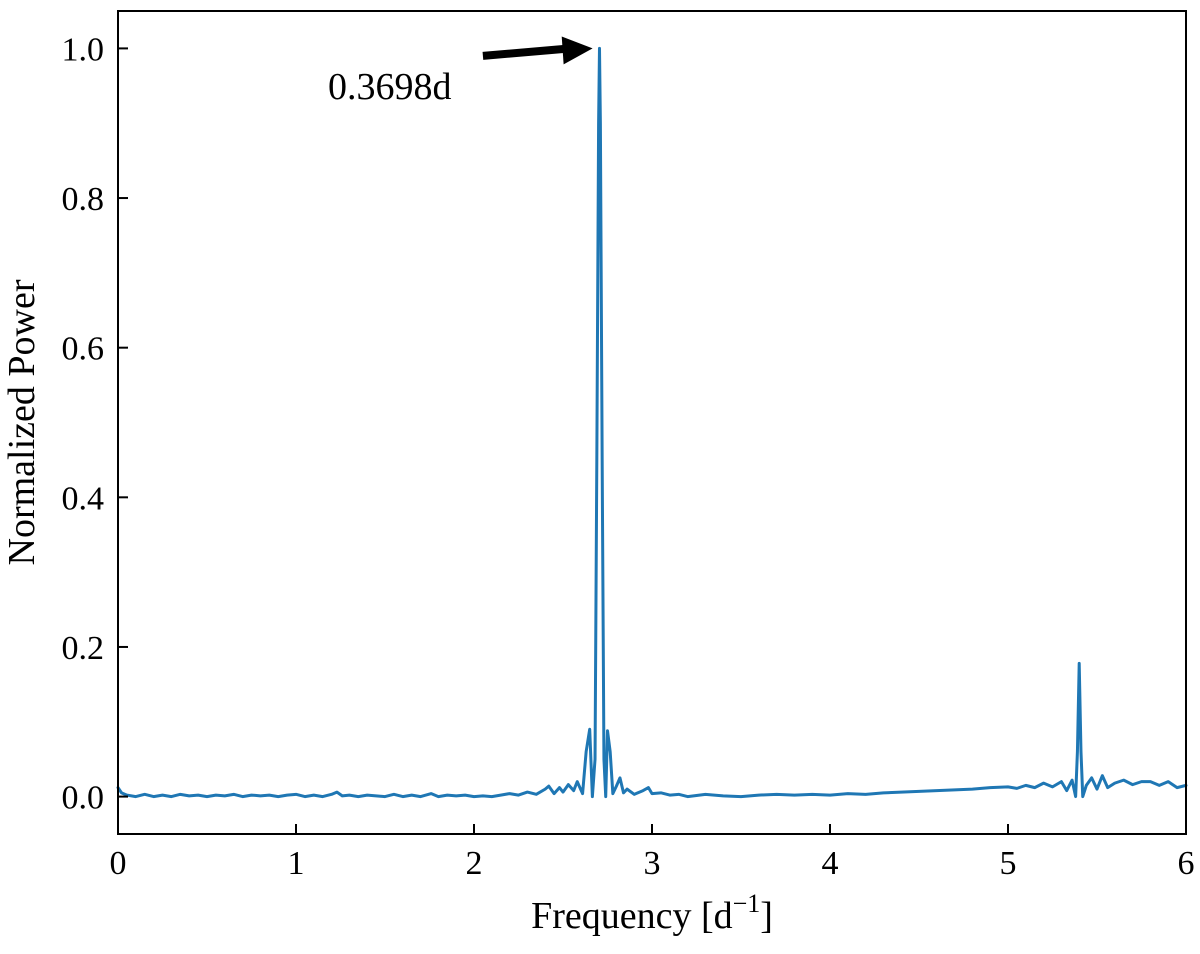 The image size is (1200, 954). What do you see at coordinates (83, 199) in the screenshot?
I see `y-tick-label: 0.8` at bounding box center [83, 199].